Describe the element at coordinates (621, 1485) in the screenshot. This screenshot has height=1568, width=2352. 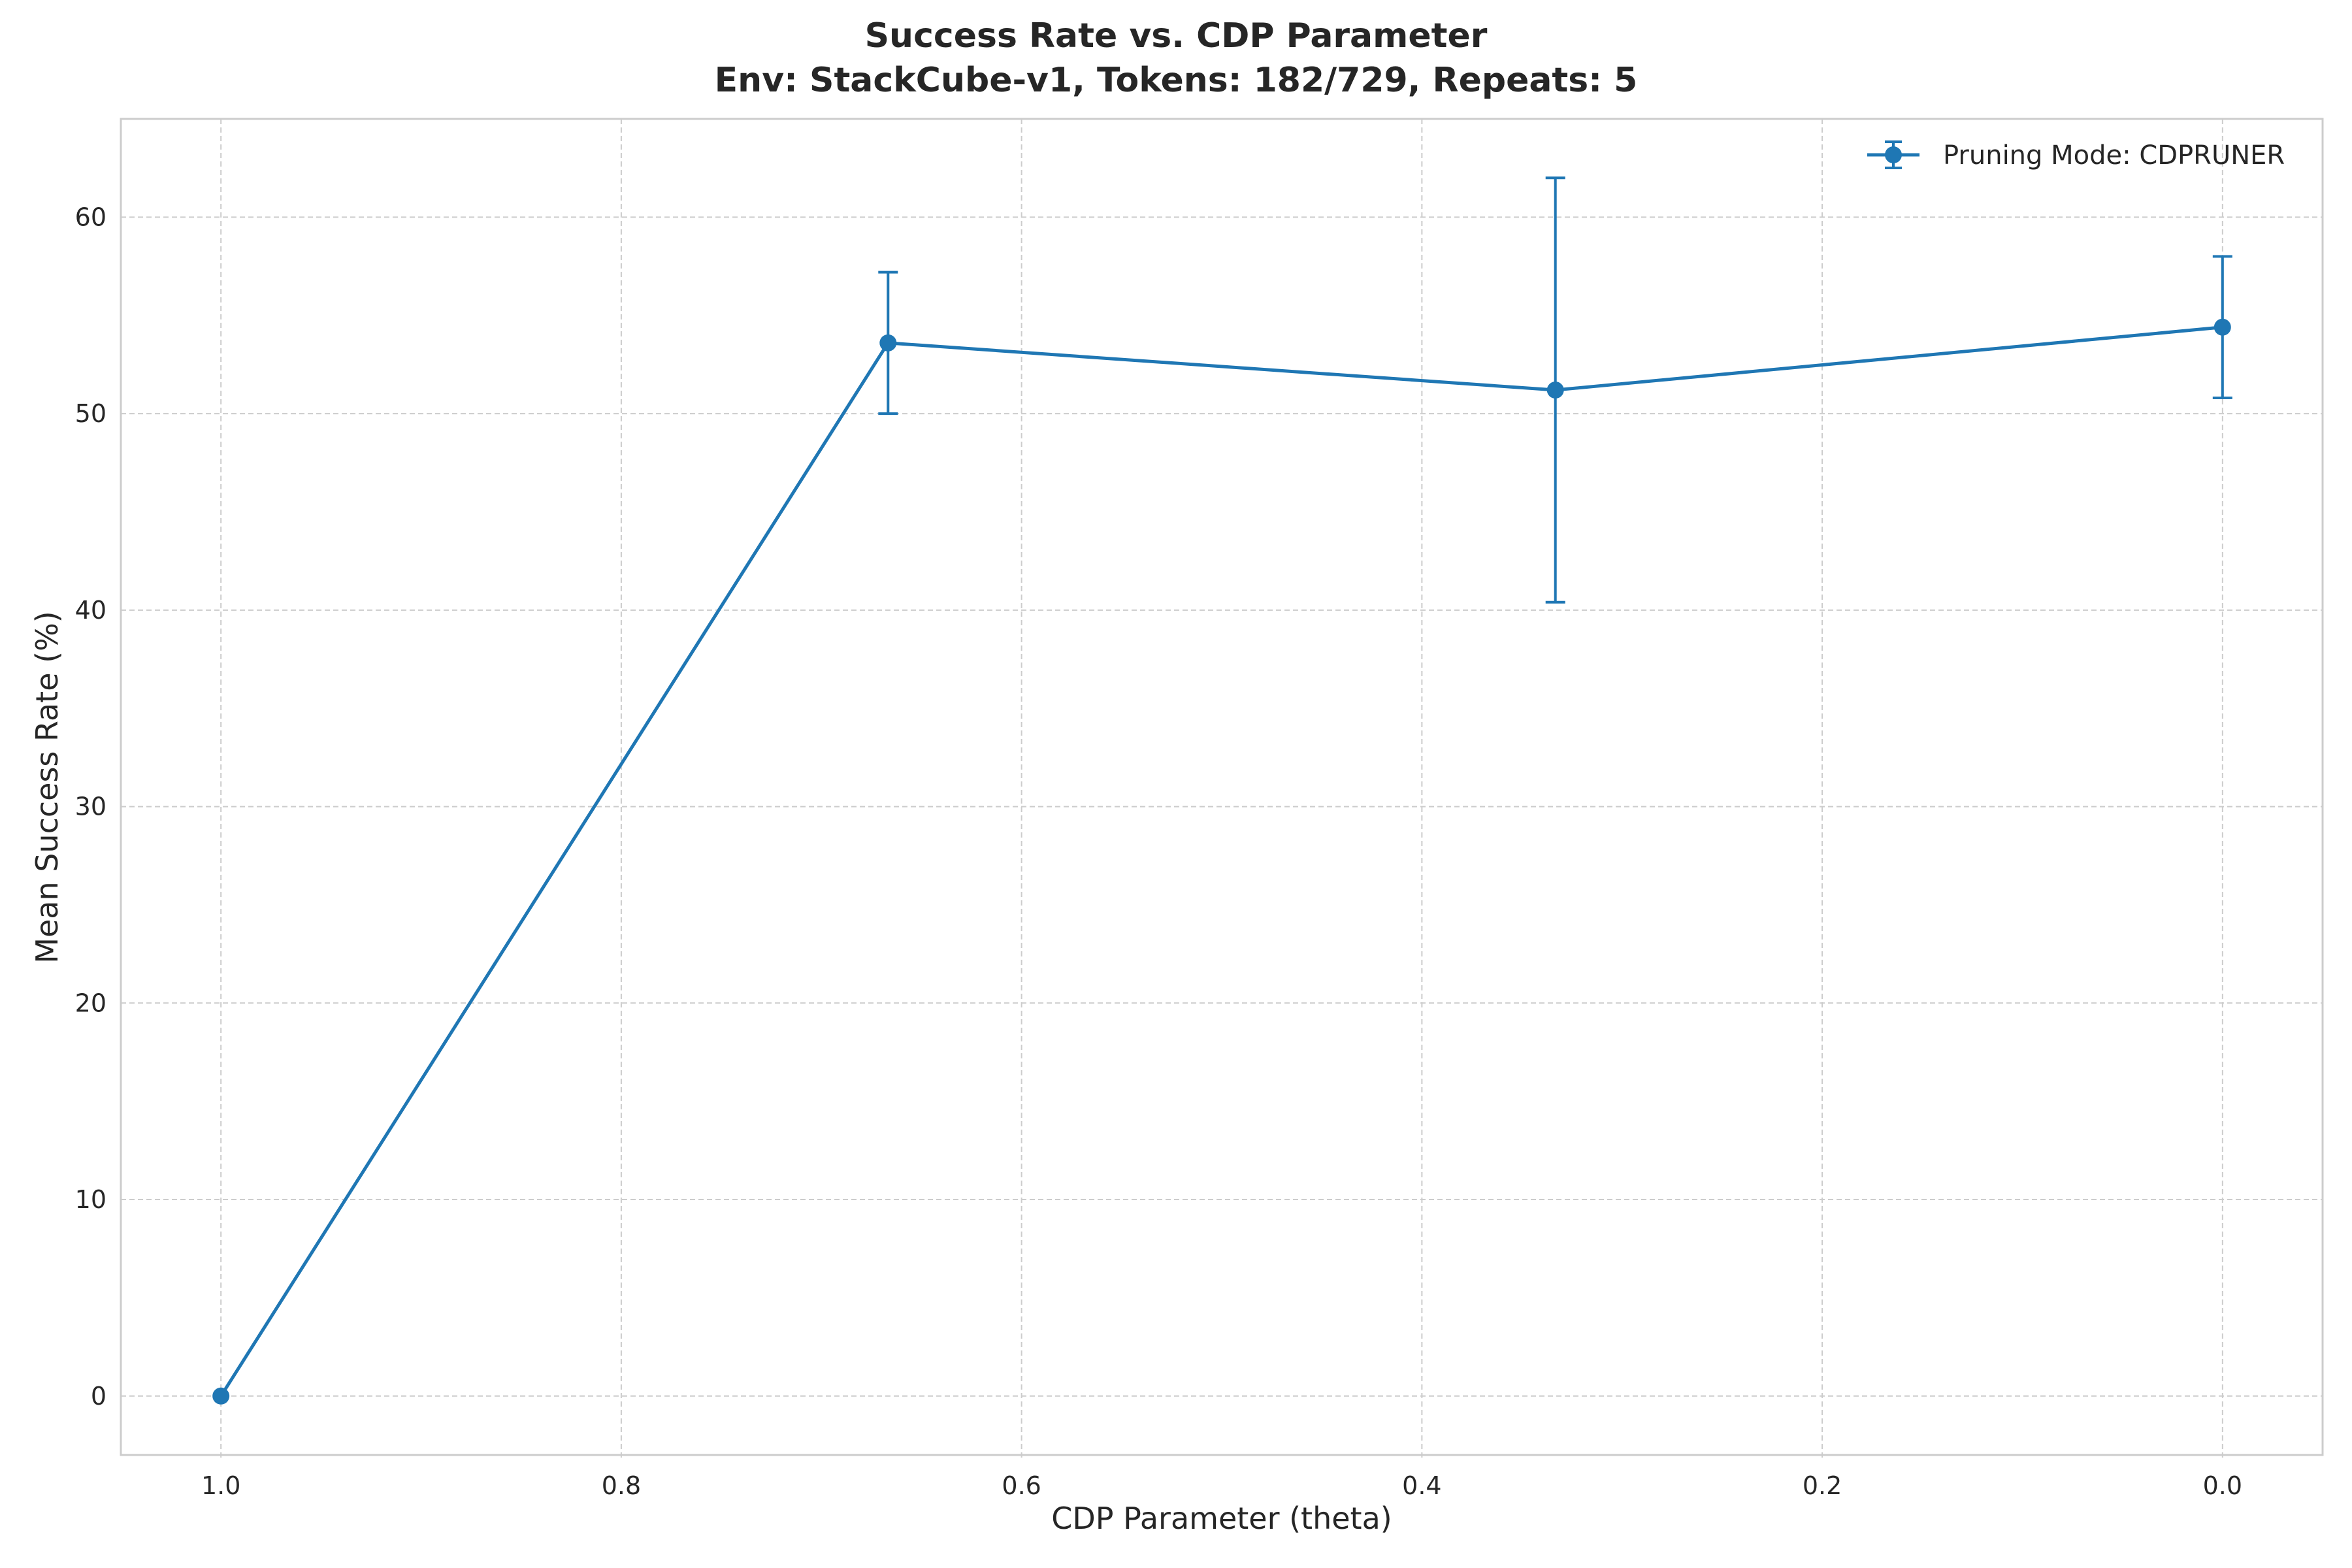
I see `x-tick-label: 0.8` at that location.